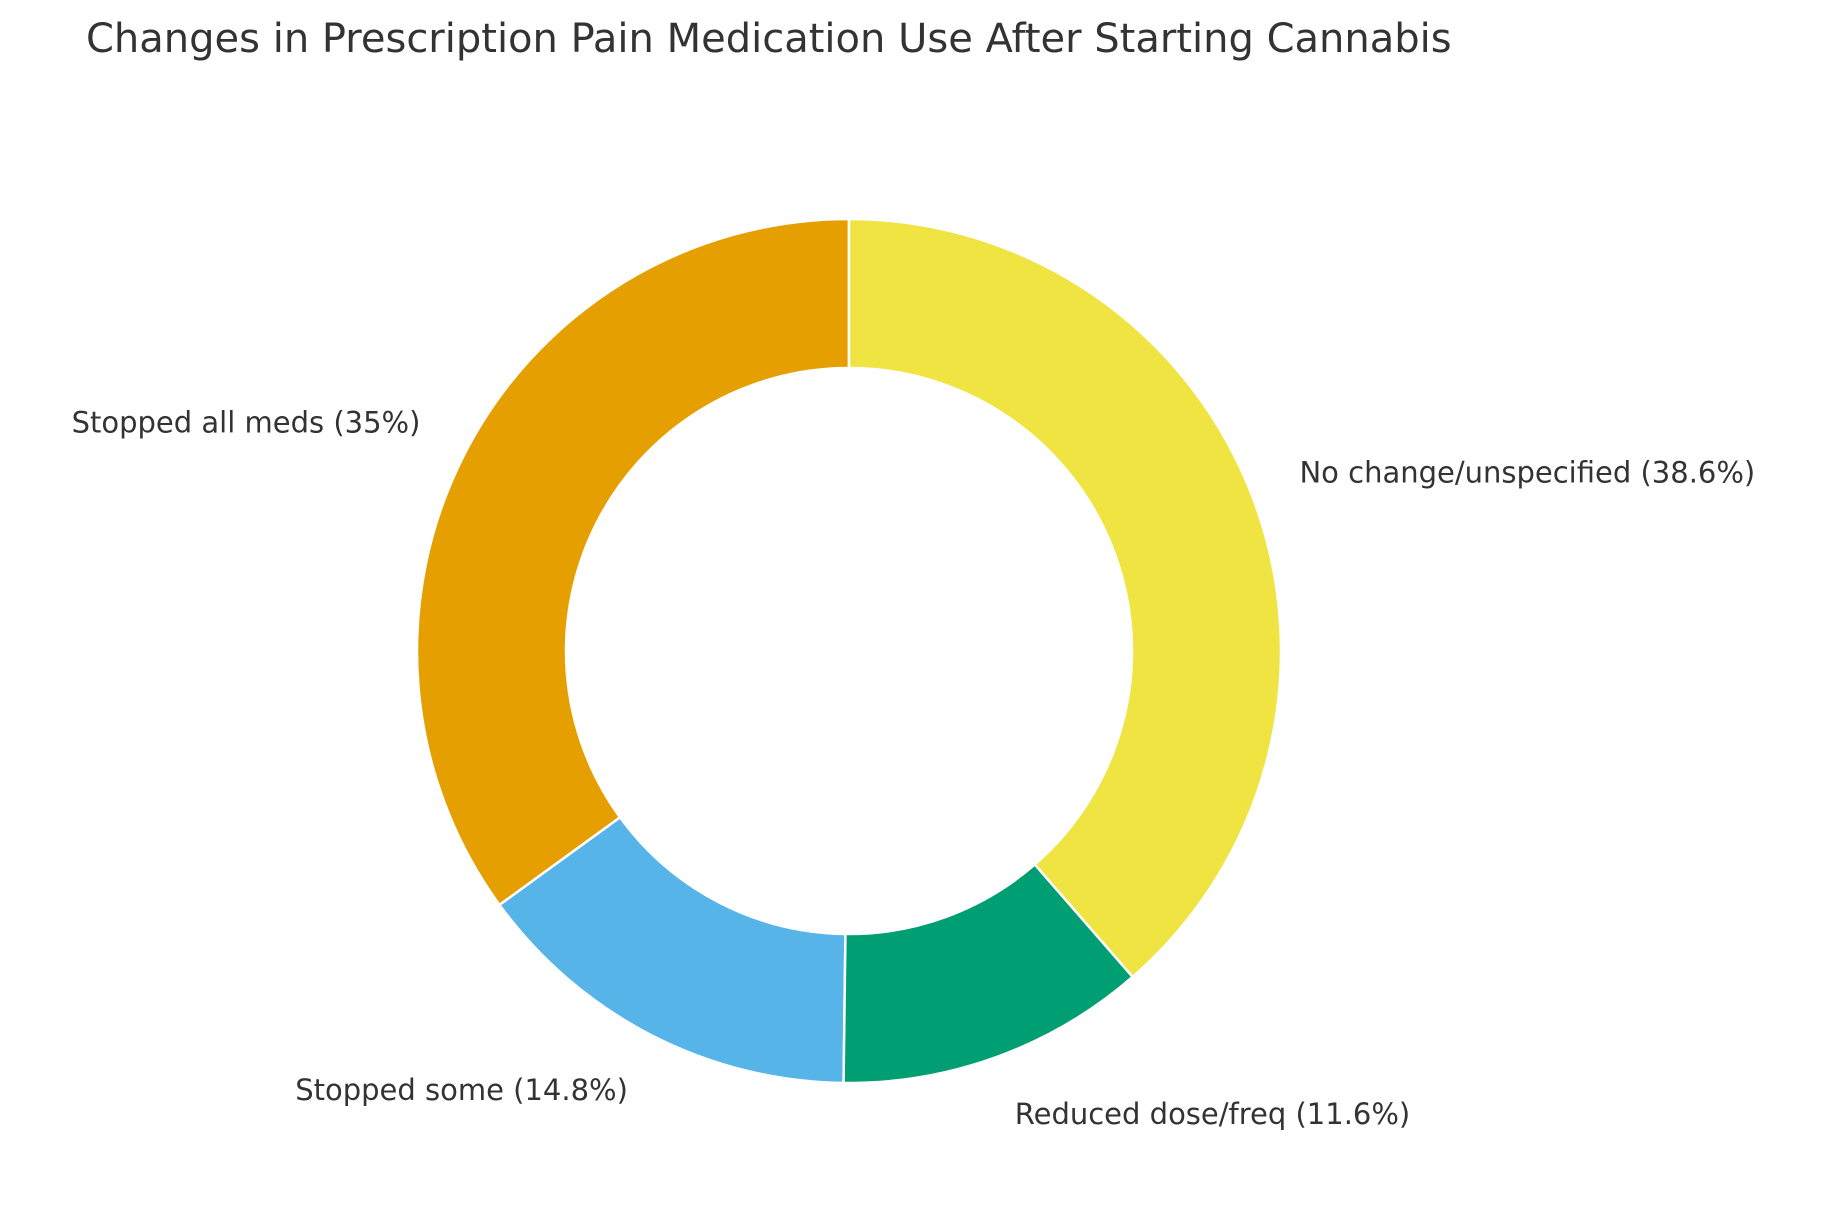 The width and height of the screenshot is (1833, 1207). I want to click on slice-label-stopped-some: Stopped some (14.8%), so click(461, 1090).